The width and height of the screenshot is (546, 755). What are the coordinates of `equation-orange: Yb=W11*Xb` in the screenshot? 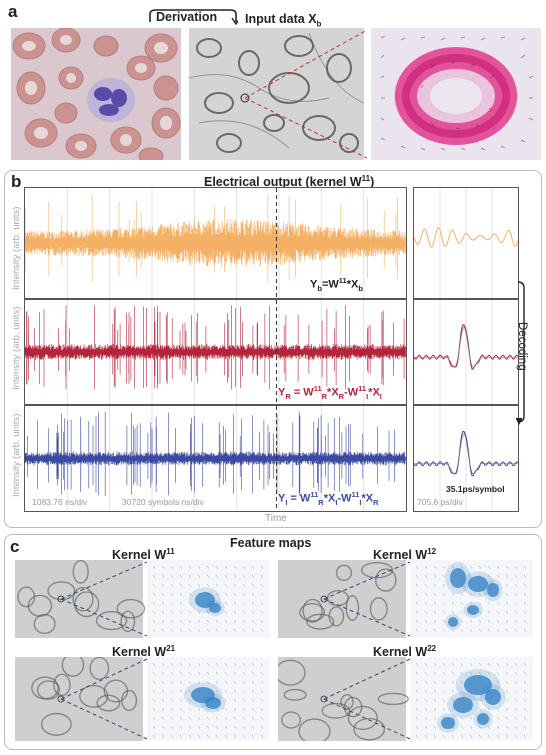 It's located at (336, 284).